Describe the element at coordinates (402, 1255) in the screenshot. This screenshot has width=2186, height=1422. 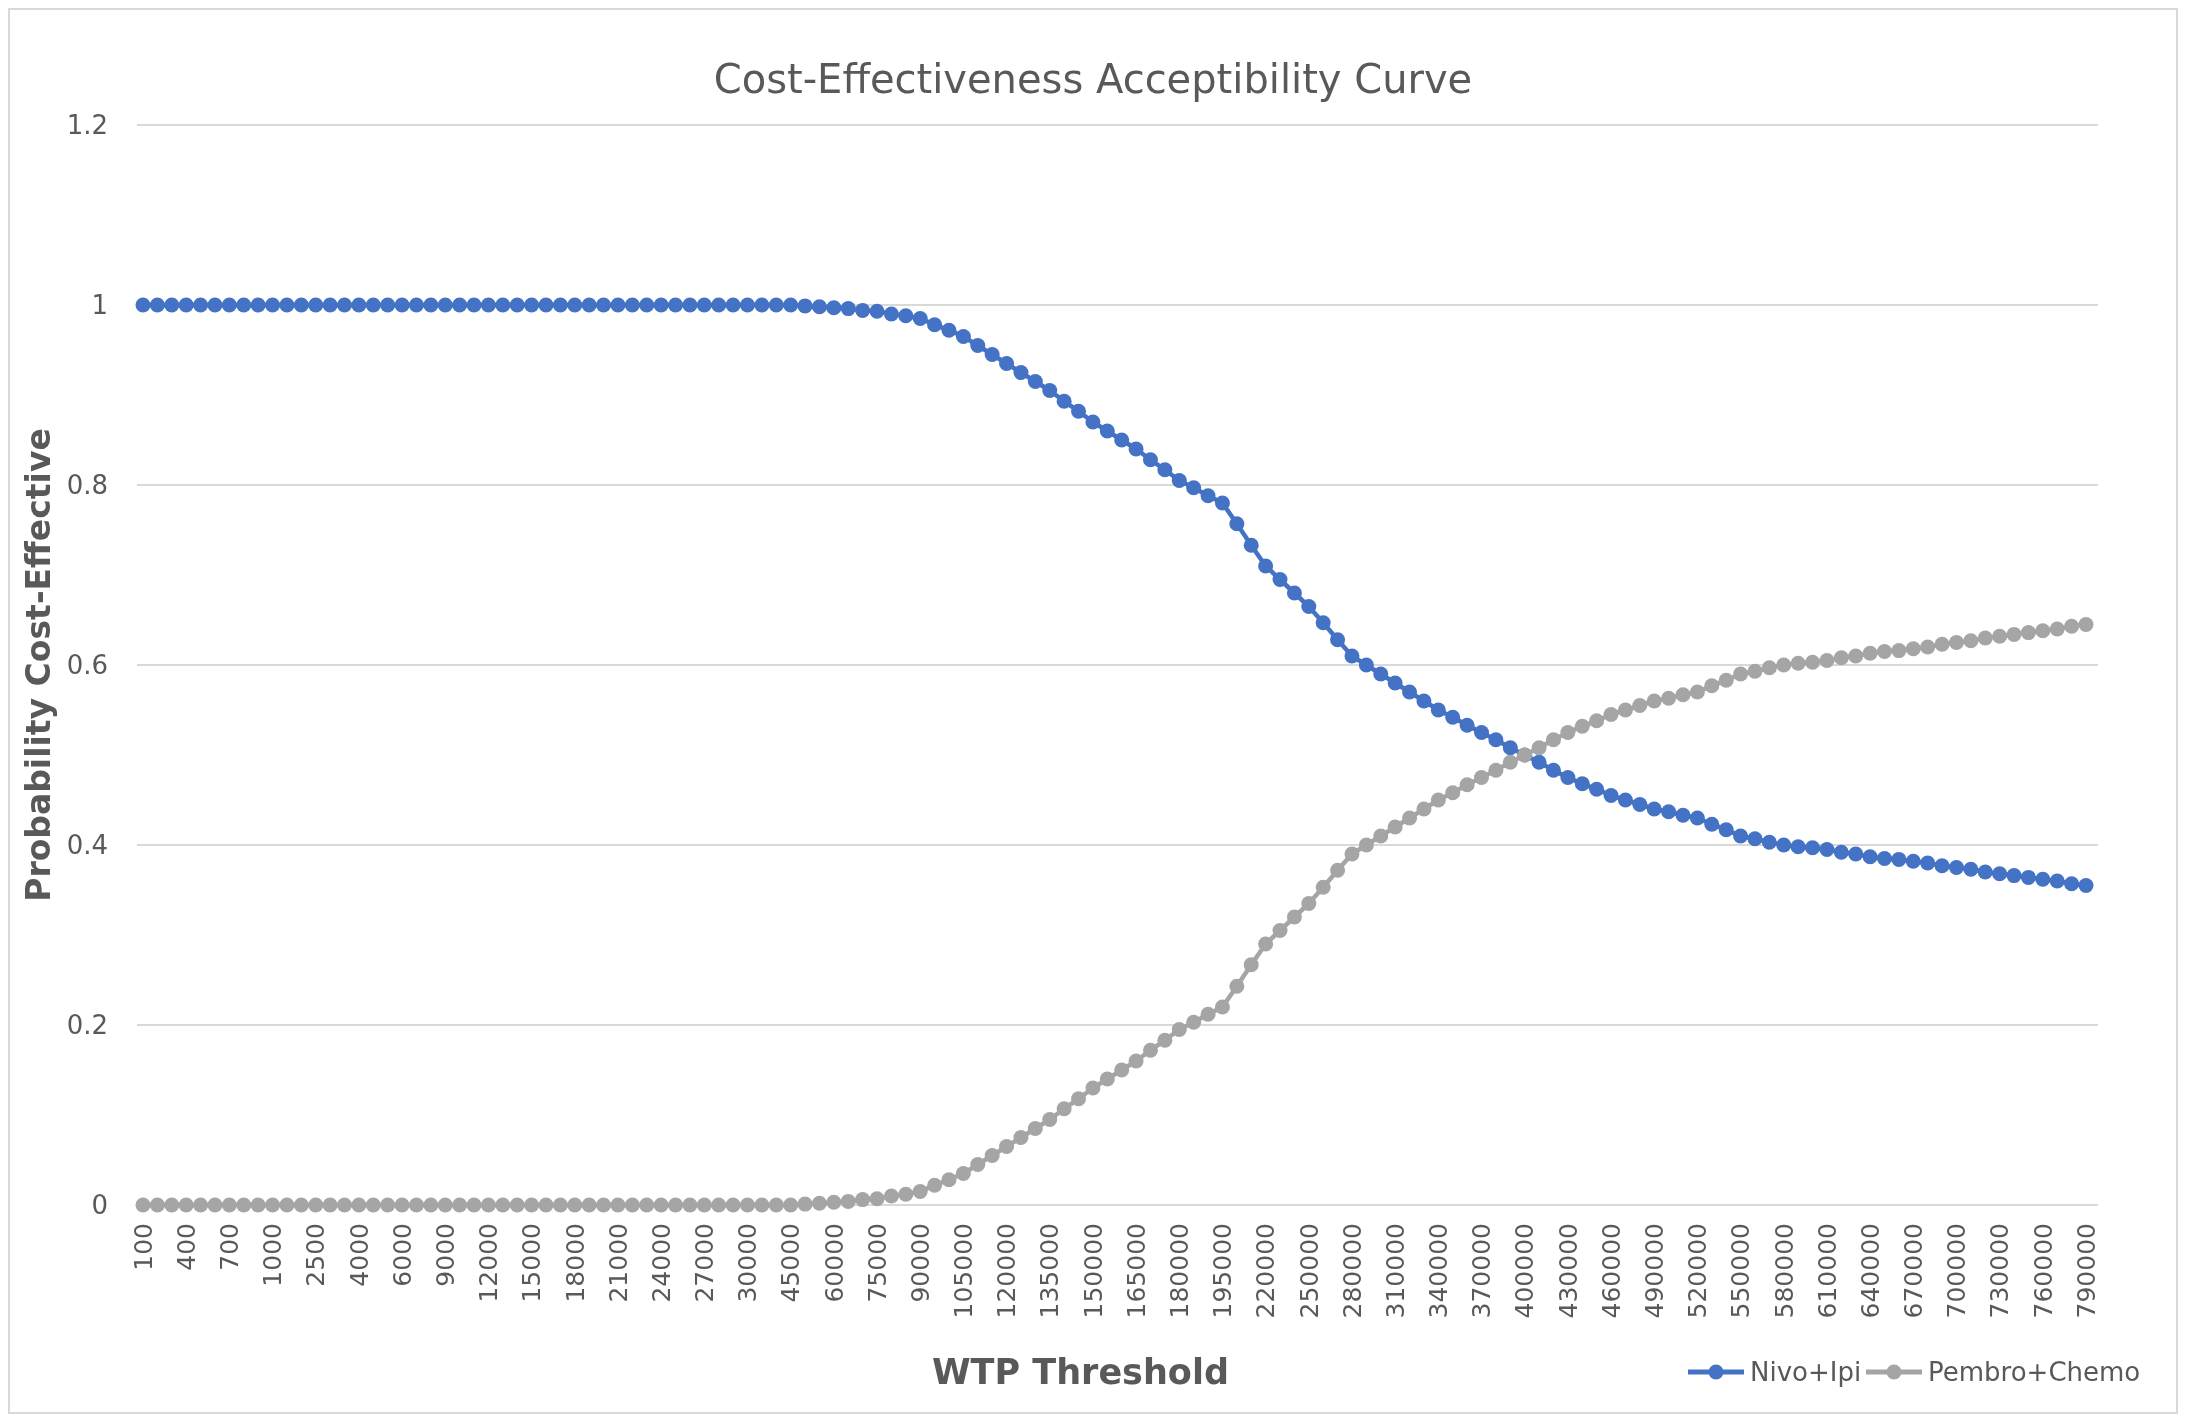
I see `x-tick-label: 6000` at that location.